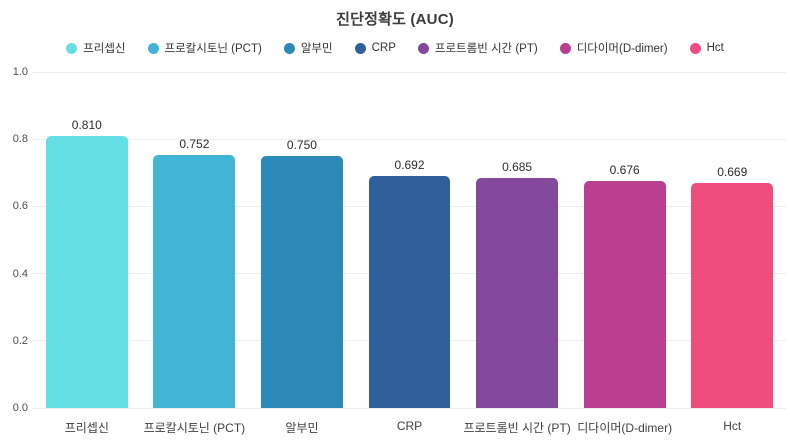 This screenshot has height=444, width=790. Describe the element at coordinates (20, 139) in the screenshot. I see `y-tick-label: 0.8` at that location.